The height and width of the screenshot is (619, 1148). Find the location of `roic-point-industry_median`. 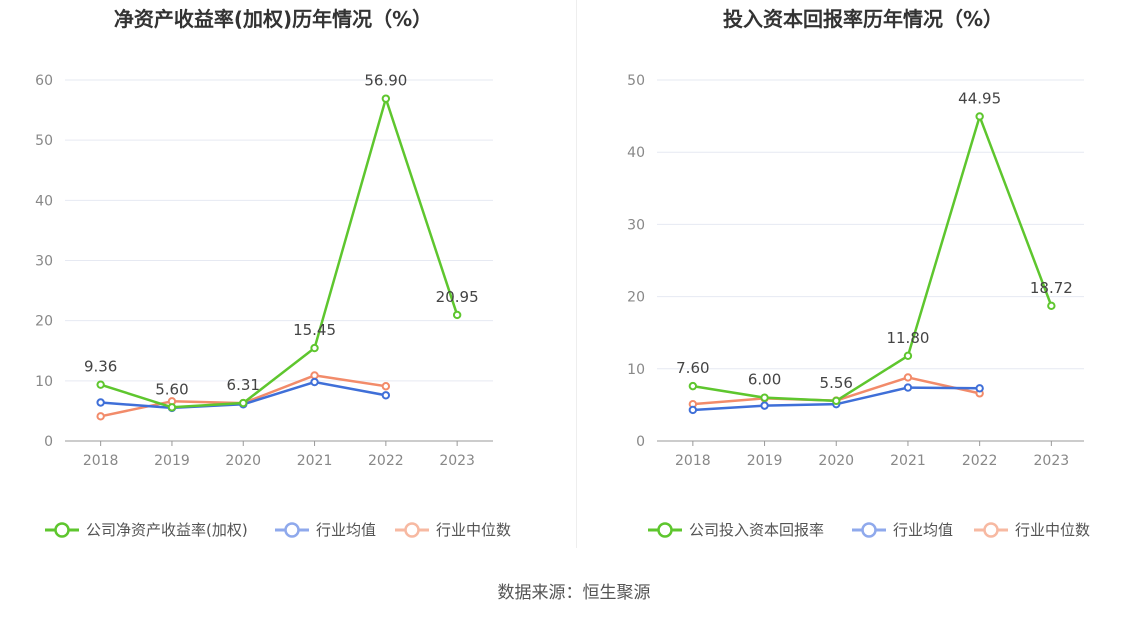

roic-point-industry_median is located at coordinates (908, 377).